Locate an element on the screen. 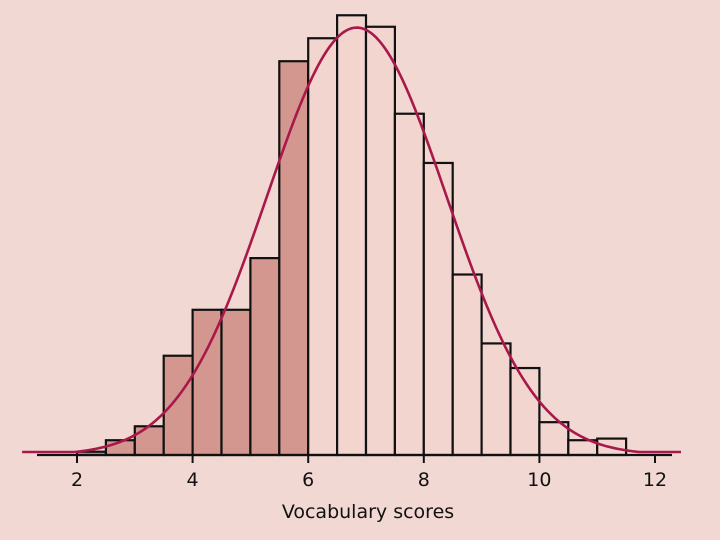  x-axis-ticks: 2 4 6 8 10 12 is located at coordinates (369, 473).